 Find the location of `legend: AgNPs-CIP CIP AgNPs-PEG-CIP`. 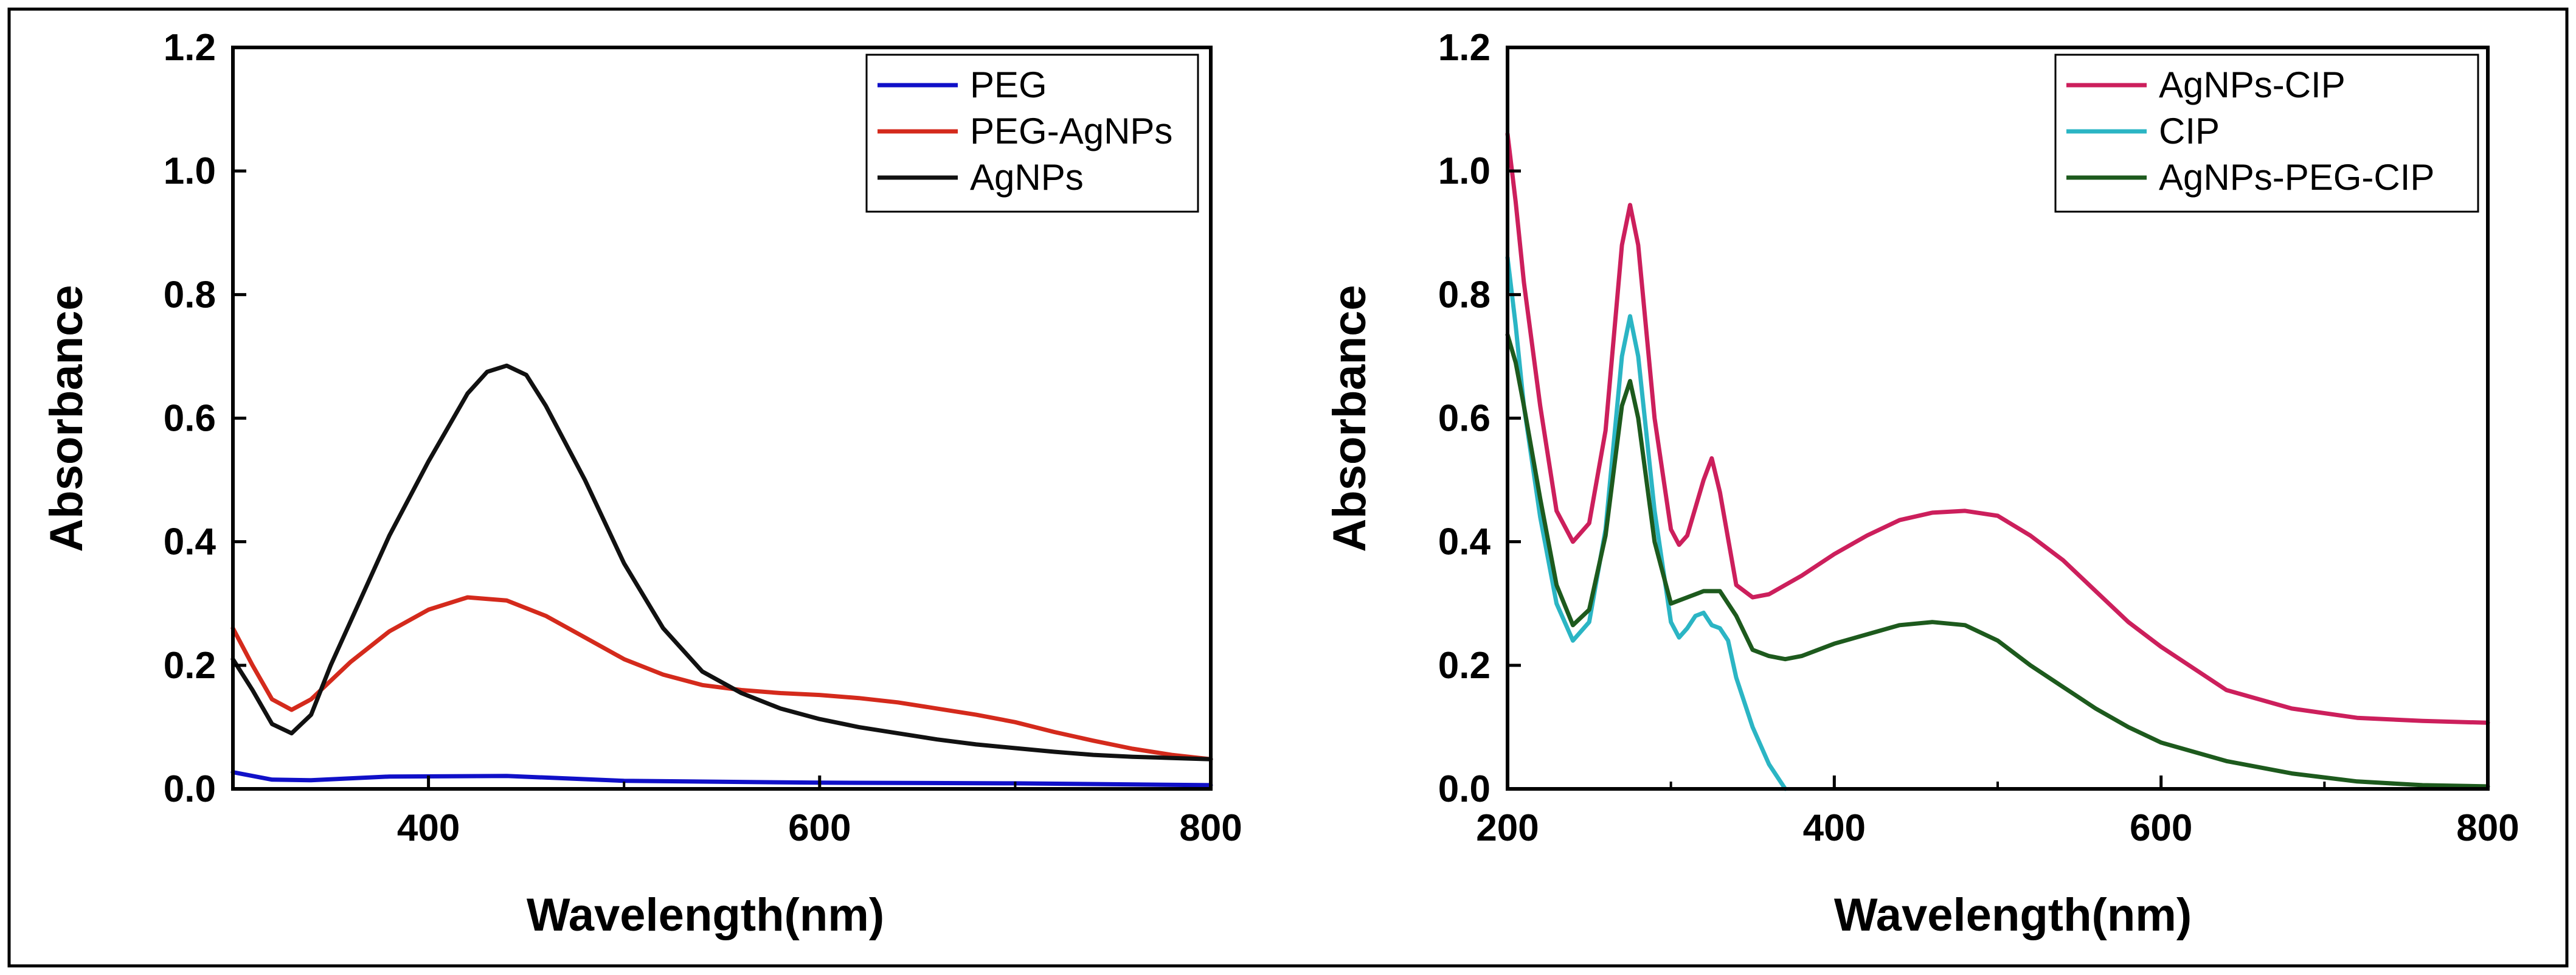

legend: AgNPs-CIP CIP AgNPs-PEG-CIP is located at coordinates (2266, 134).